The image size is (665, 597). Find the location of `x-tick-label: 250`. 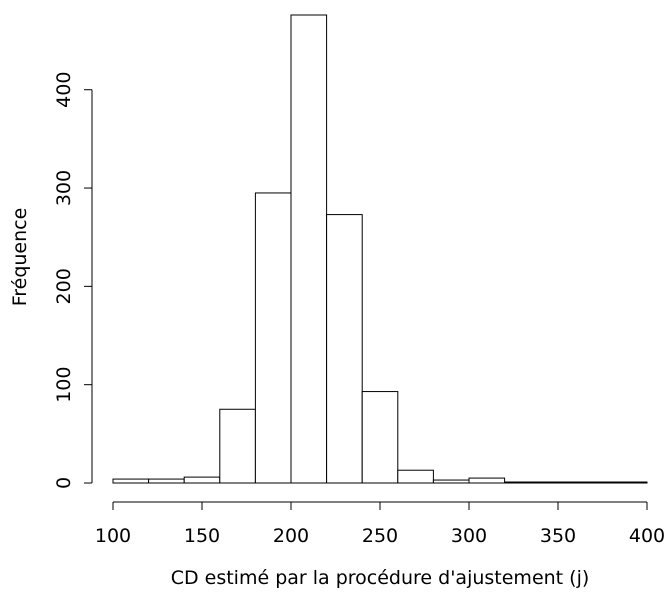

x-tick-label: 250 is located at coordinates (380, 536).